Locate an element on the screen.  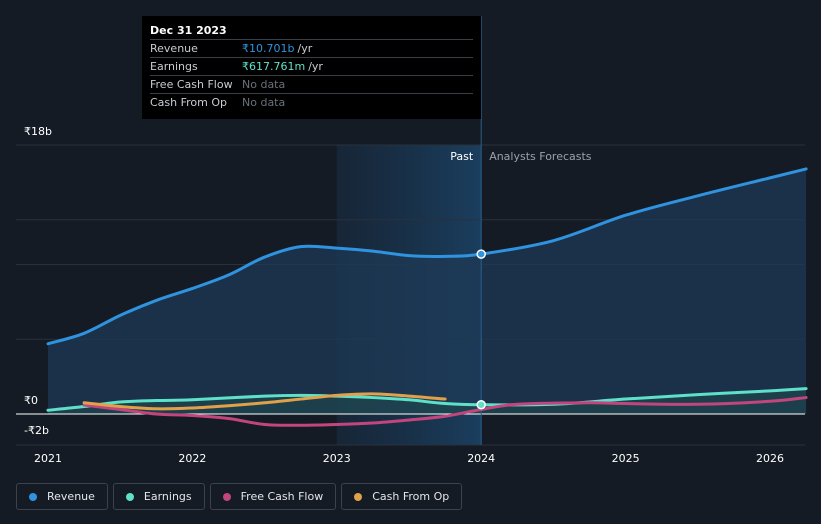
legend-item-earnings: Earnings is located at coordinates (158, 496).